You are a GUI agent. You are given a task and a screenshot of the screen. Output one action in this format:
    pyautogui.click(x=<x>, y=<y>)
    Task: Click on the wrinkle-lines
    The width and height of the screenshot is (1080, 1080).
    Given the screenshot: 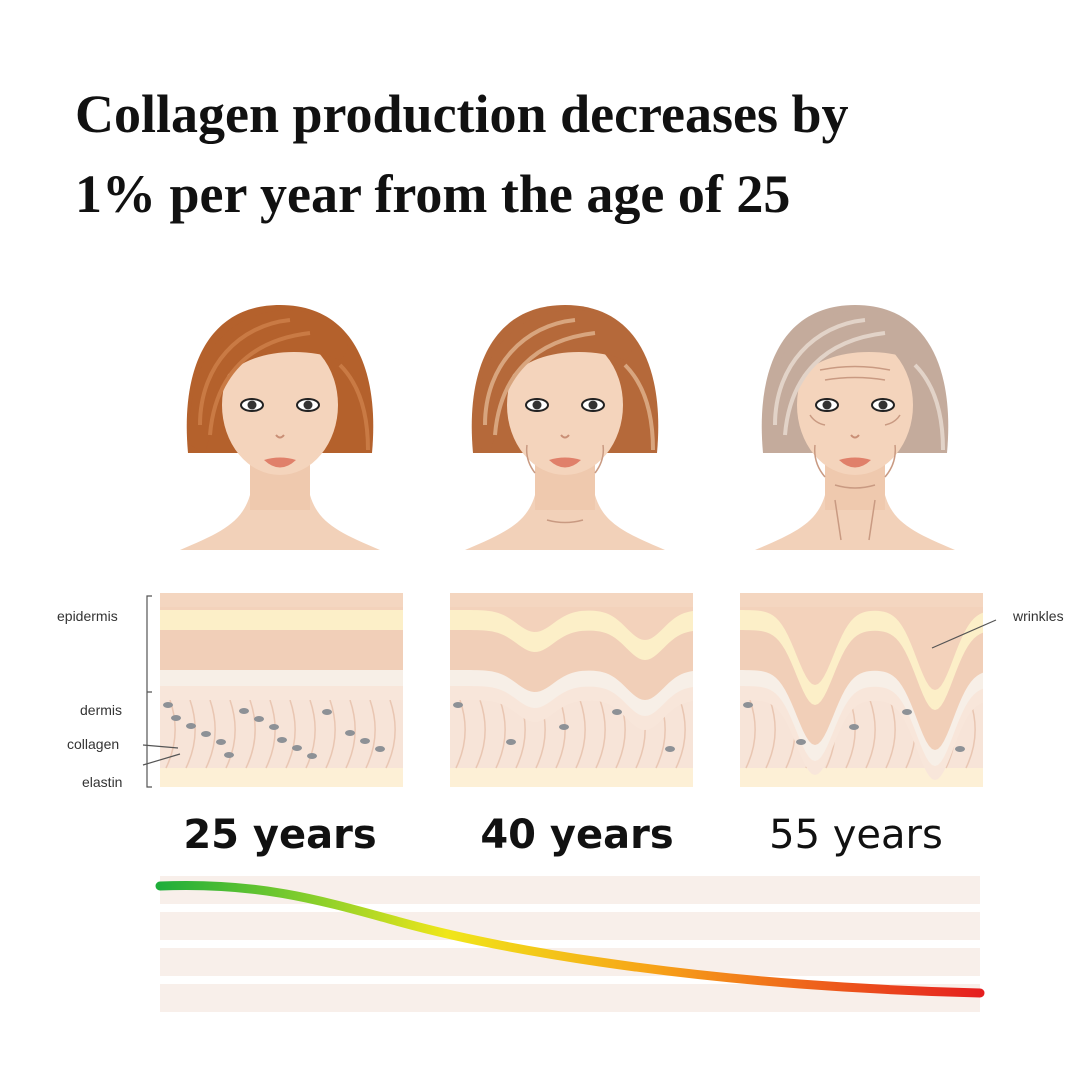 What is the action you would take?
    pyautogui.click(x=565, y=484)
    